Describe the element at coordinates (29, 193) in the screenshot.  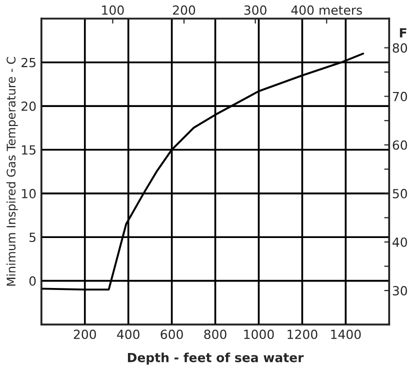
I see `y-tick-label: 10` at that location.